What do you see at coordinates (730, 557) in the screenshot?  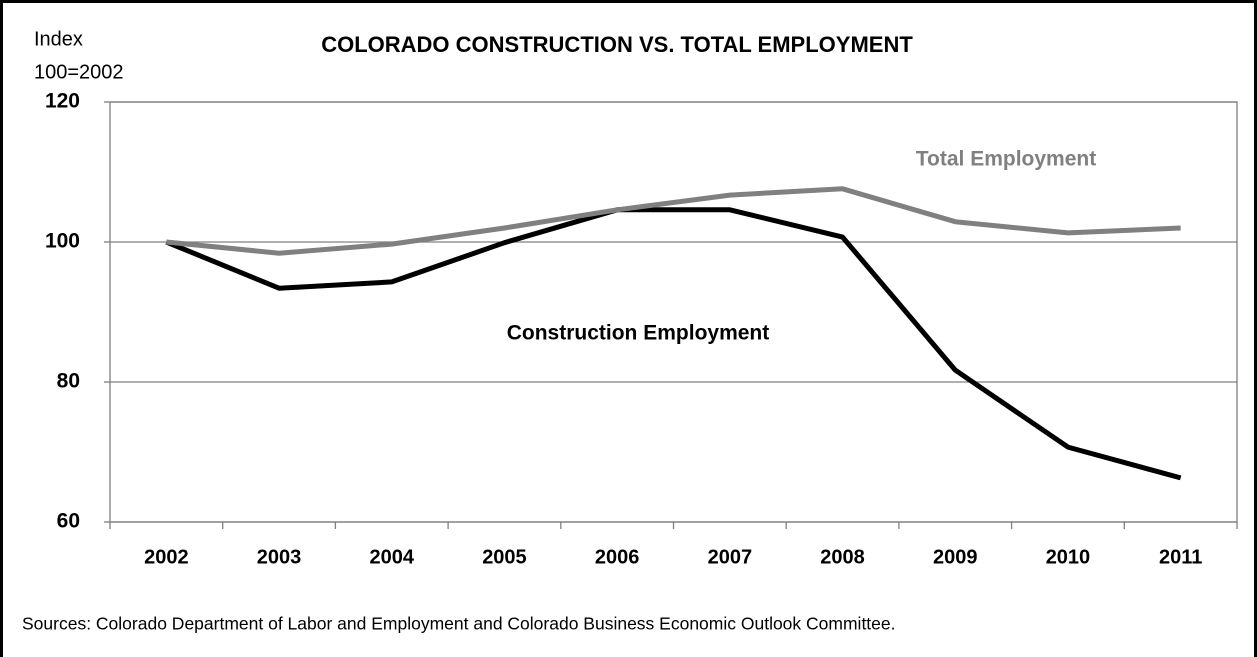 I see `x-tick-label: 2007` at bounding box center [730, 557].